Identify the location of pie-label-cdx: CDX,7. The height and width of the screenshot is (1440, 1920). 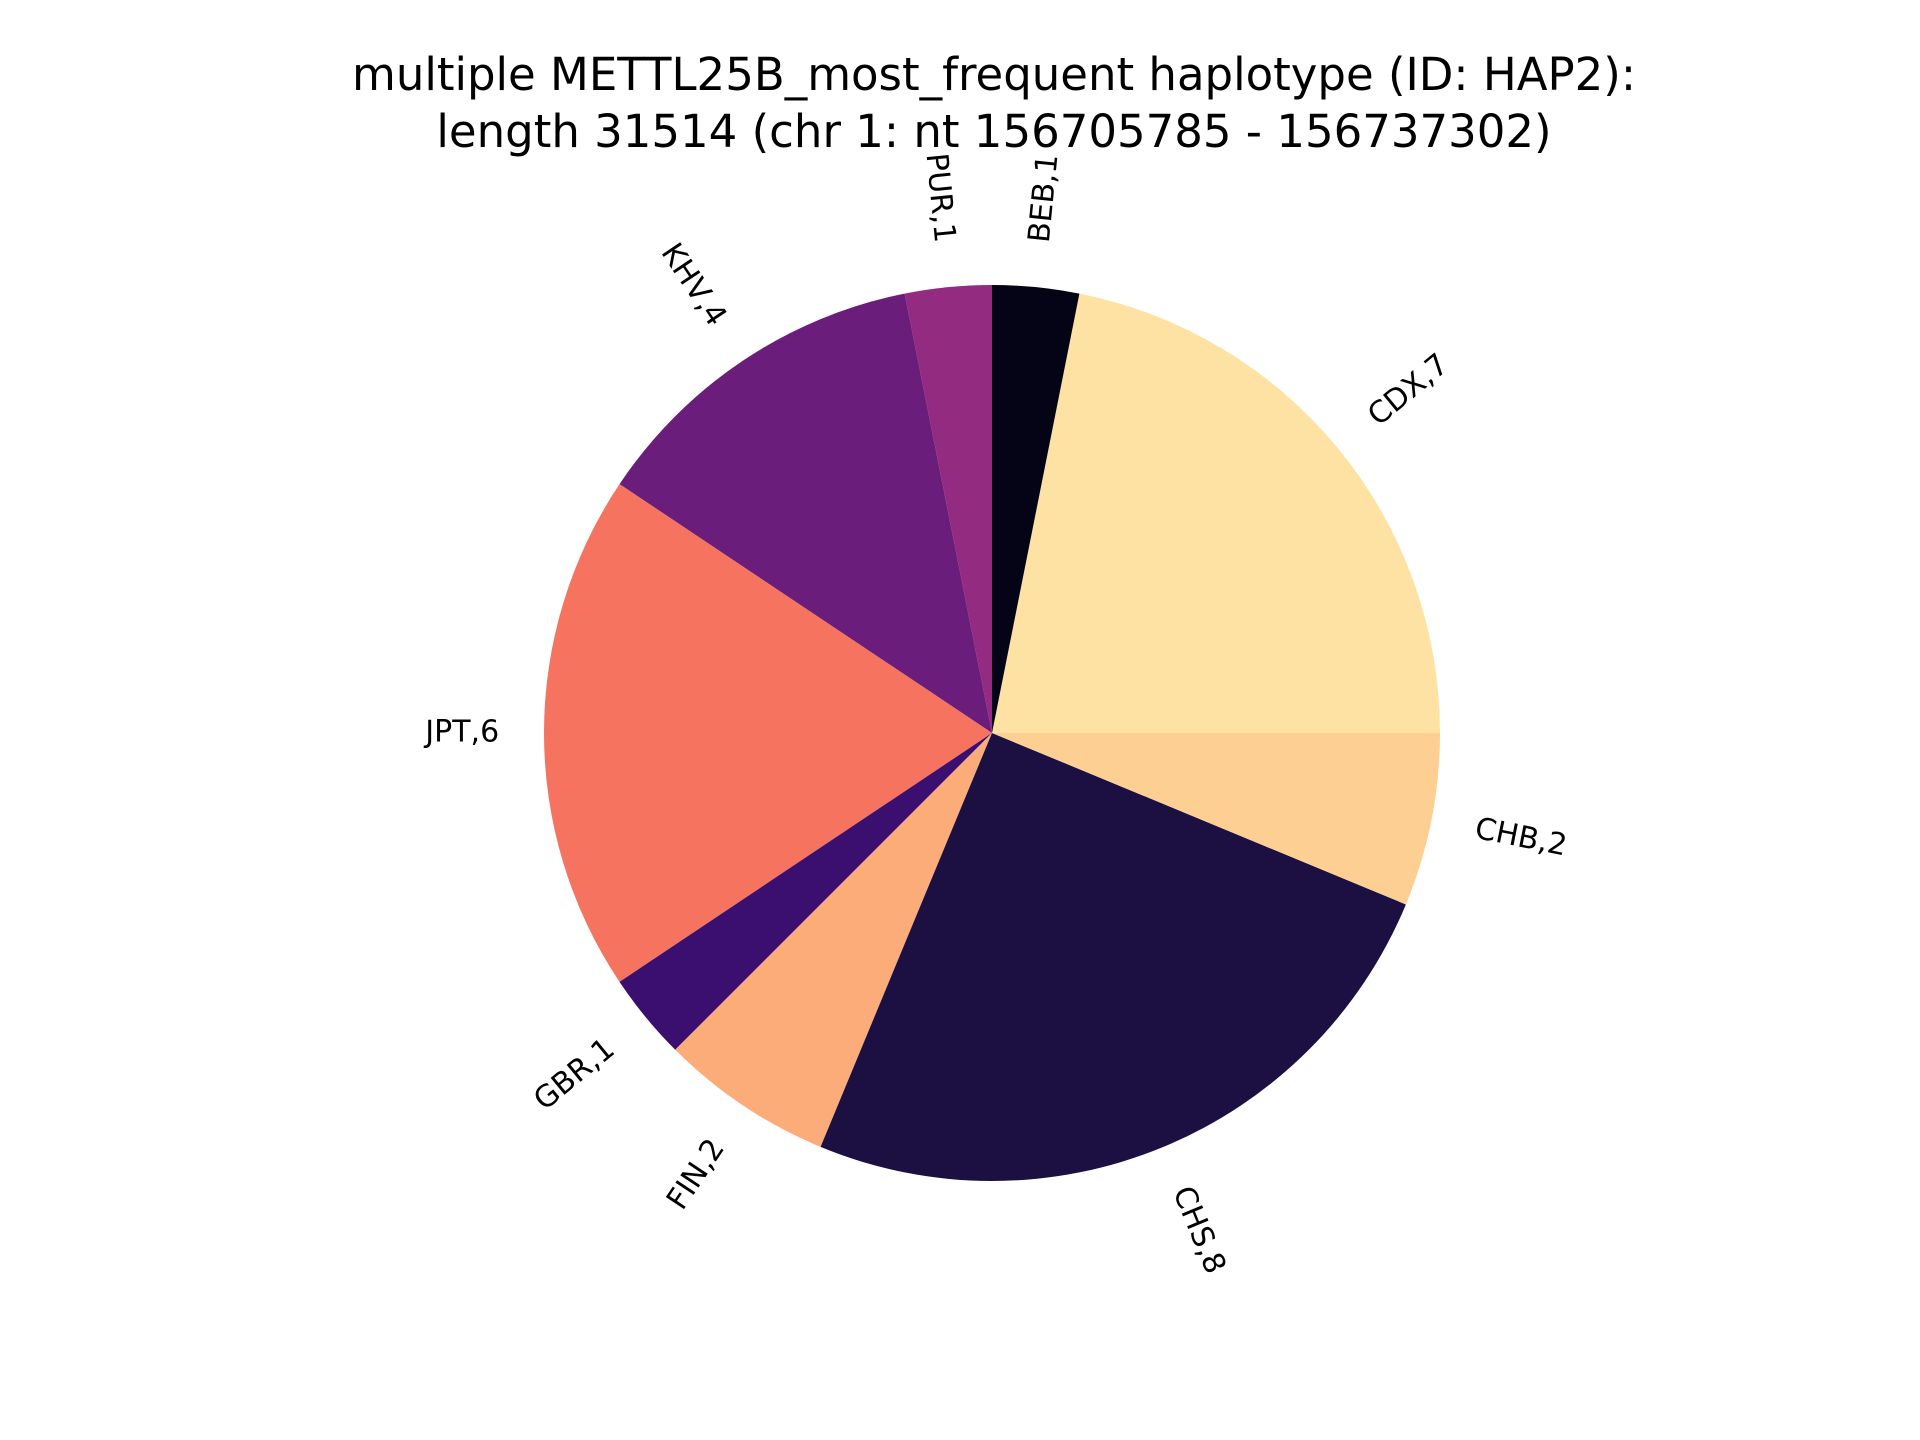
(1408, 390).